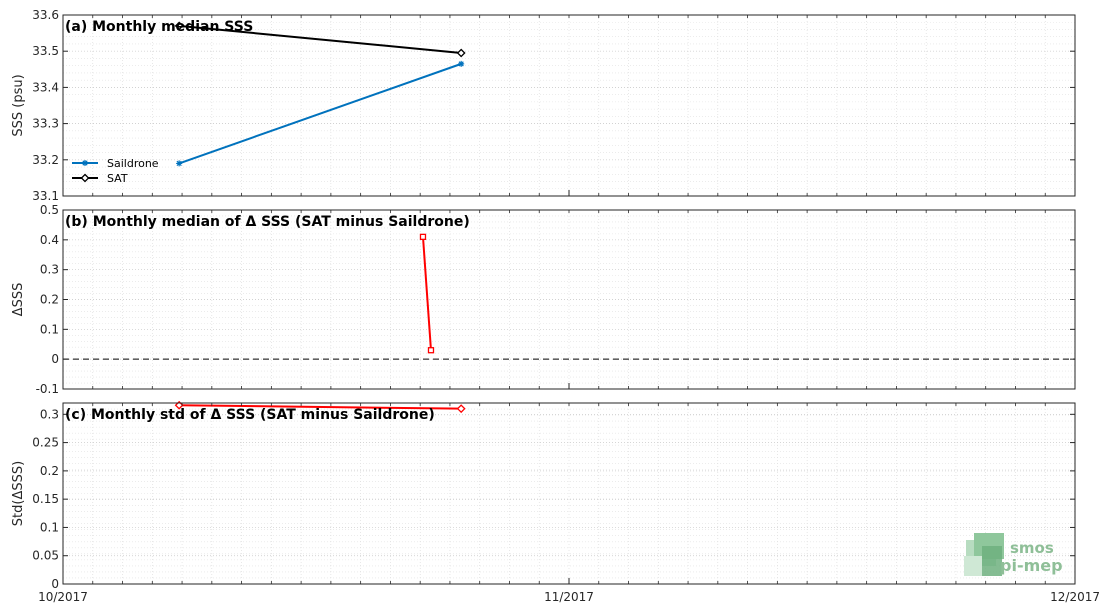  I want to click on x-tick-label: 11/2017, so click(569, 597).